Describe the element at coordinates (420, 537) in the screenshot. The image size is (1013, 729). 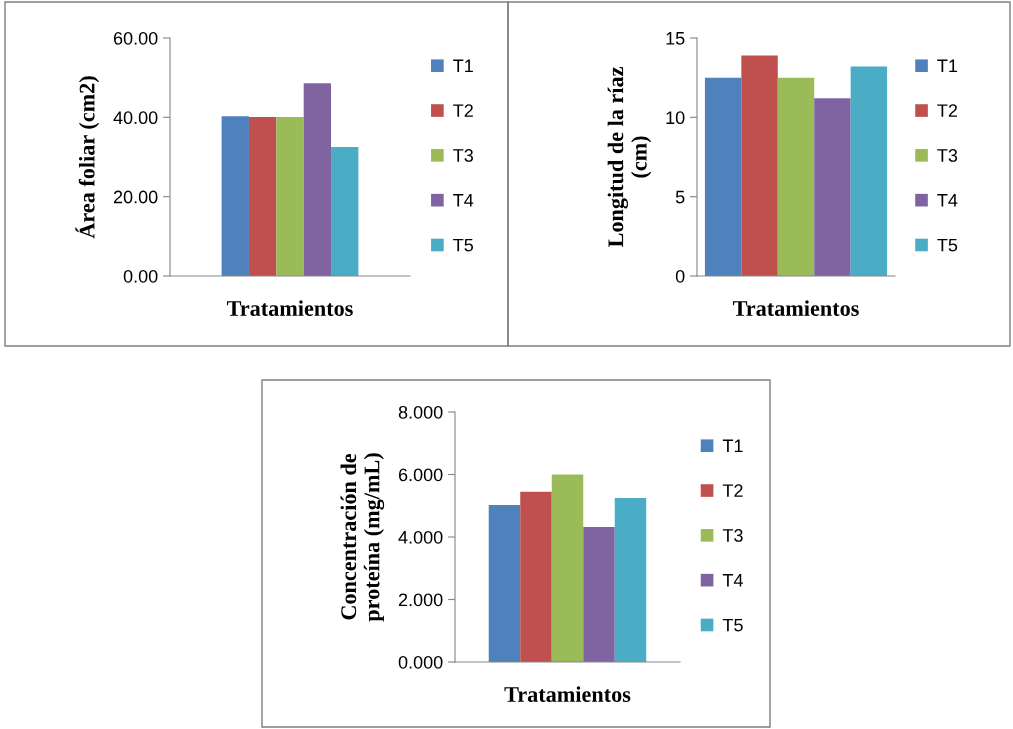
I see `y-tick-label: 4.000` at that location.